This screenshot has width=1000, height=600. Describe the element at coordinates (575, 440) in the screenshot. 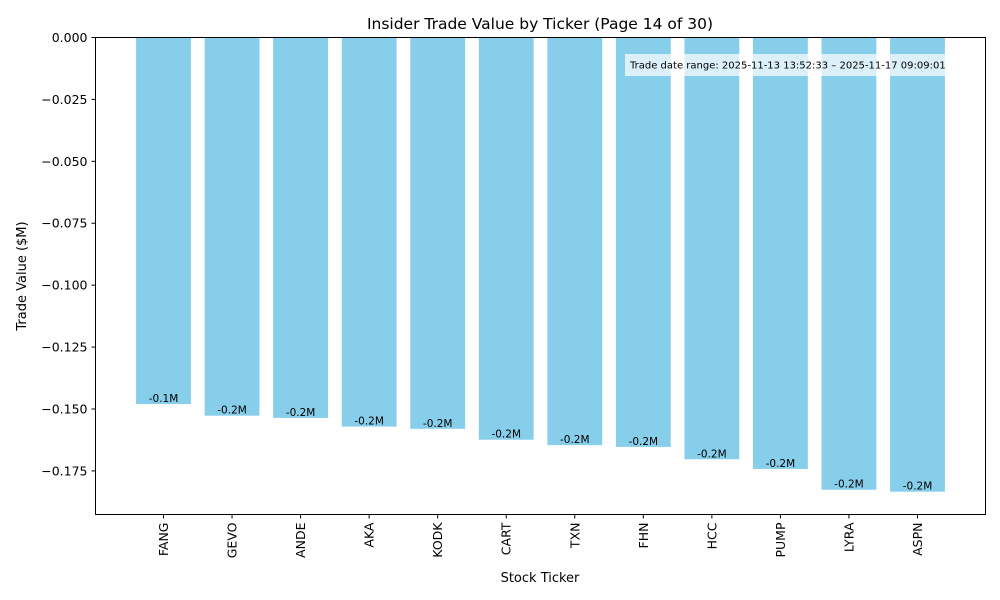

I see `data-label-txn: -0.2M` at that location.